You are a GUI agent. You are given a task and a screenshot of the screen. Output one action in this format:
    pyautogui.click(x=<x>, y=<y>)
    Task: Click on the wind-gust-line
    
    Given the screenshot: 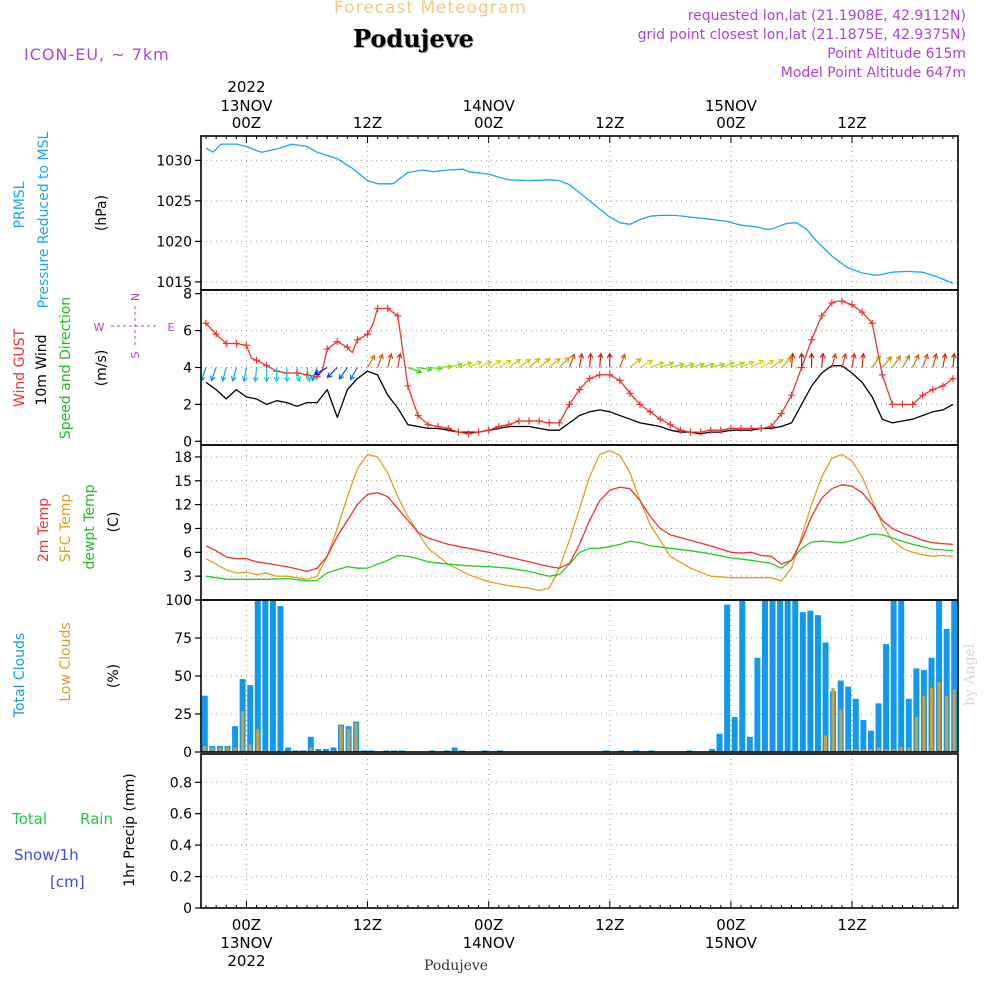 What is the action you would take?
    pyautogui.click(x=579, y=367)
    